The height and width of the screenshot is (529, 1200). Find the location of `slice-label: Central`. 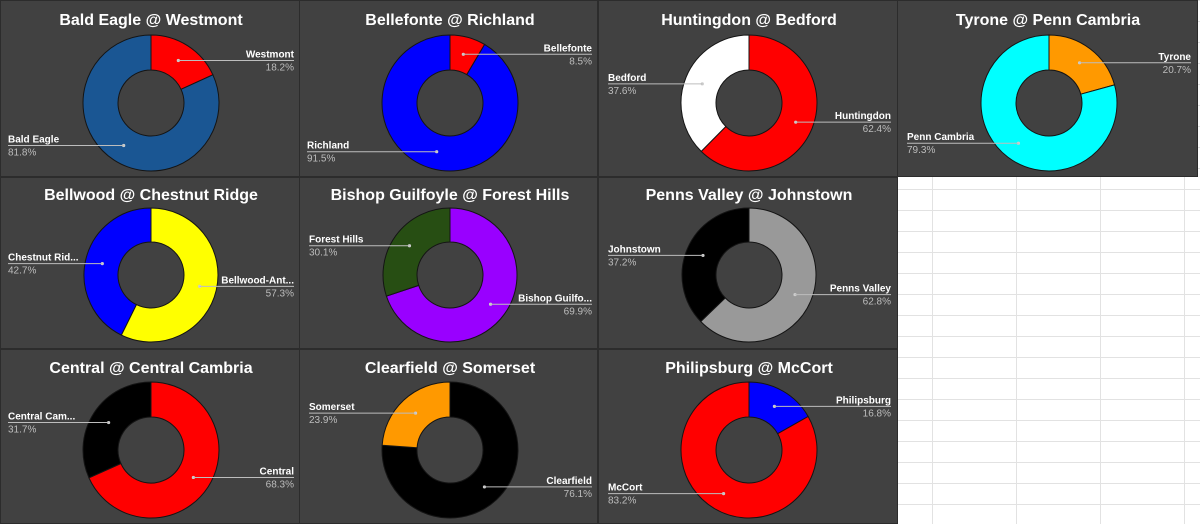

slice-label: Central is located at coordinates (277, 471).